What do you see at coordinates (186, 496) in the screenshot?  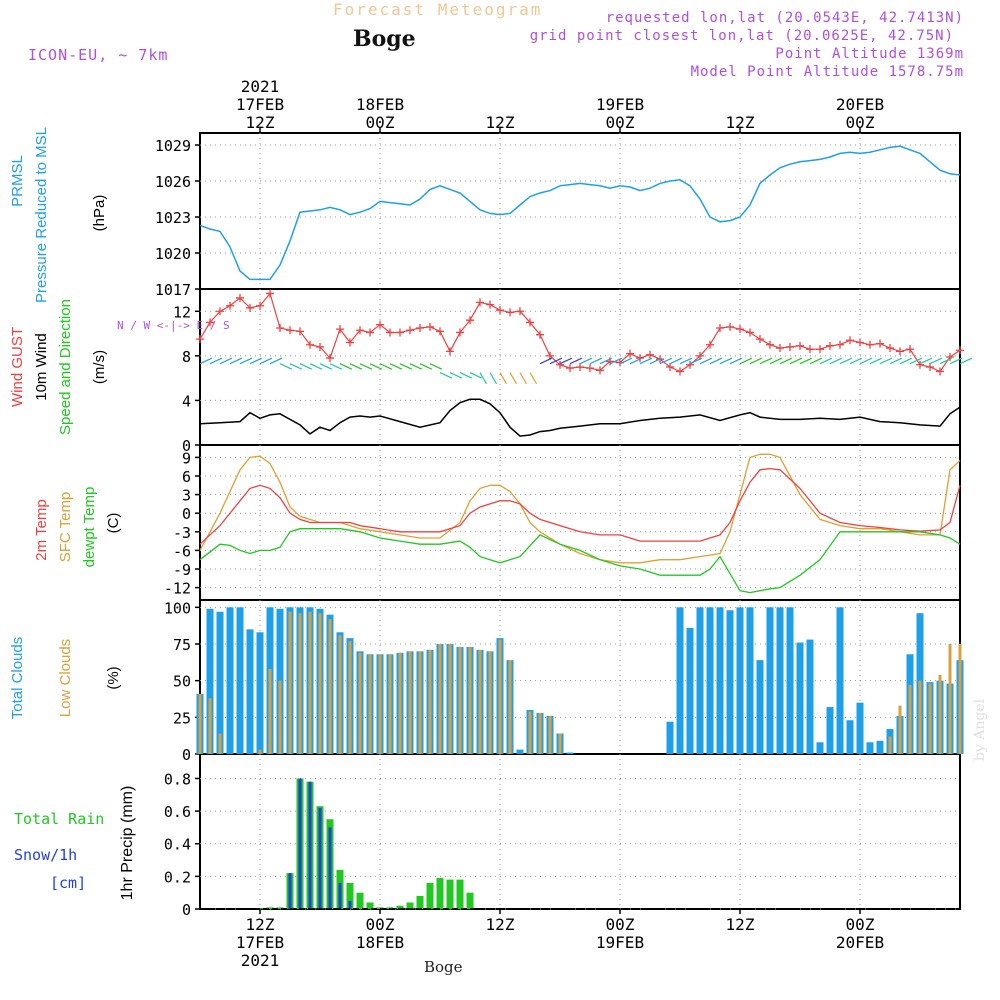 I see `y-tick-label: 3` at bounding box center [186, 496].